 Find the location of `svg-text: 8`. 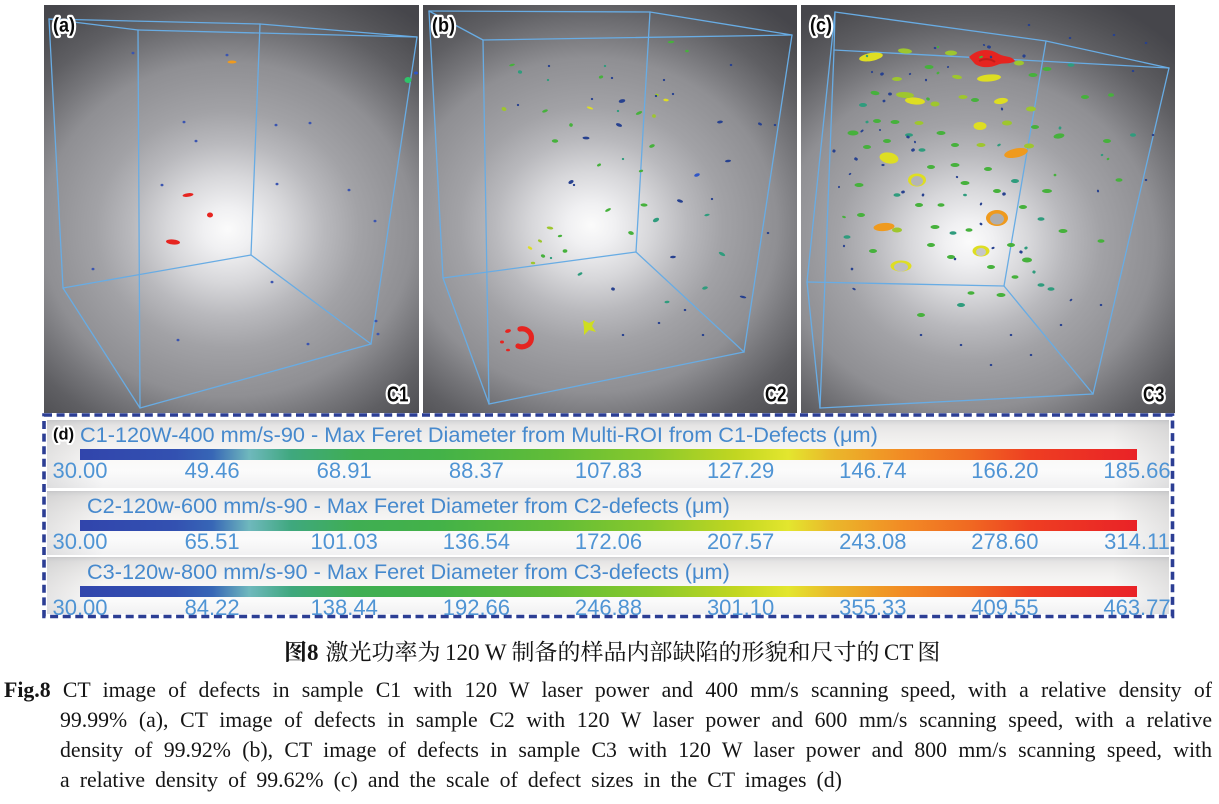

svg-text: 8 is located at coordinates (313, 652).